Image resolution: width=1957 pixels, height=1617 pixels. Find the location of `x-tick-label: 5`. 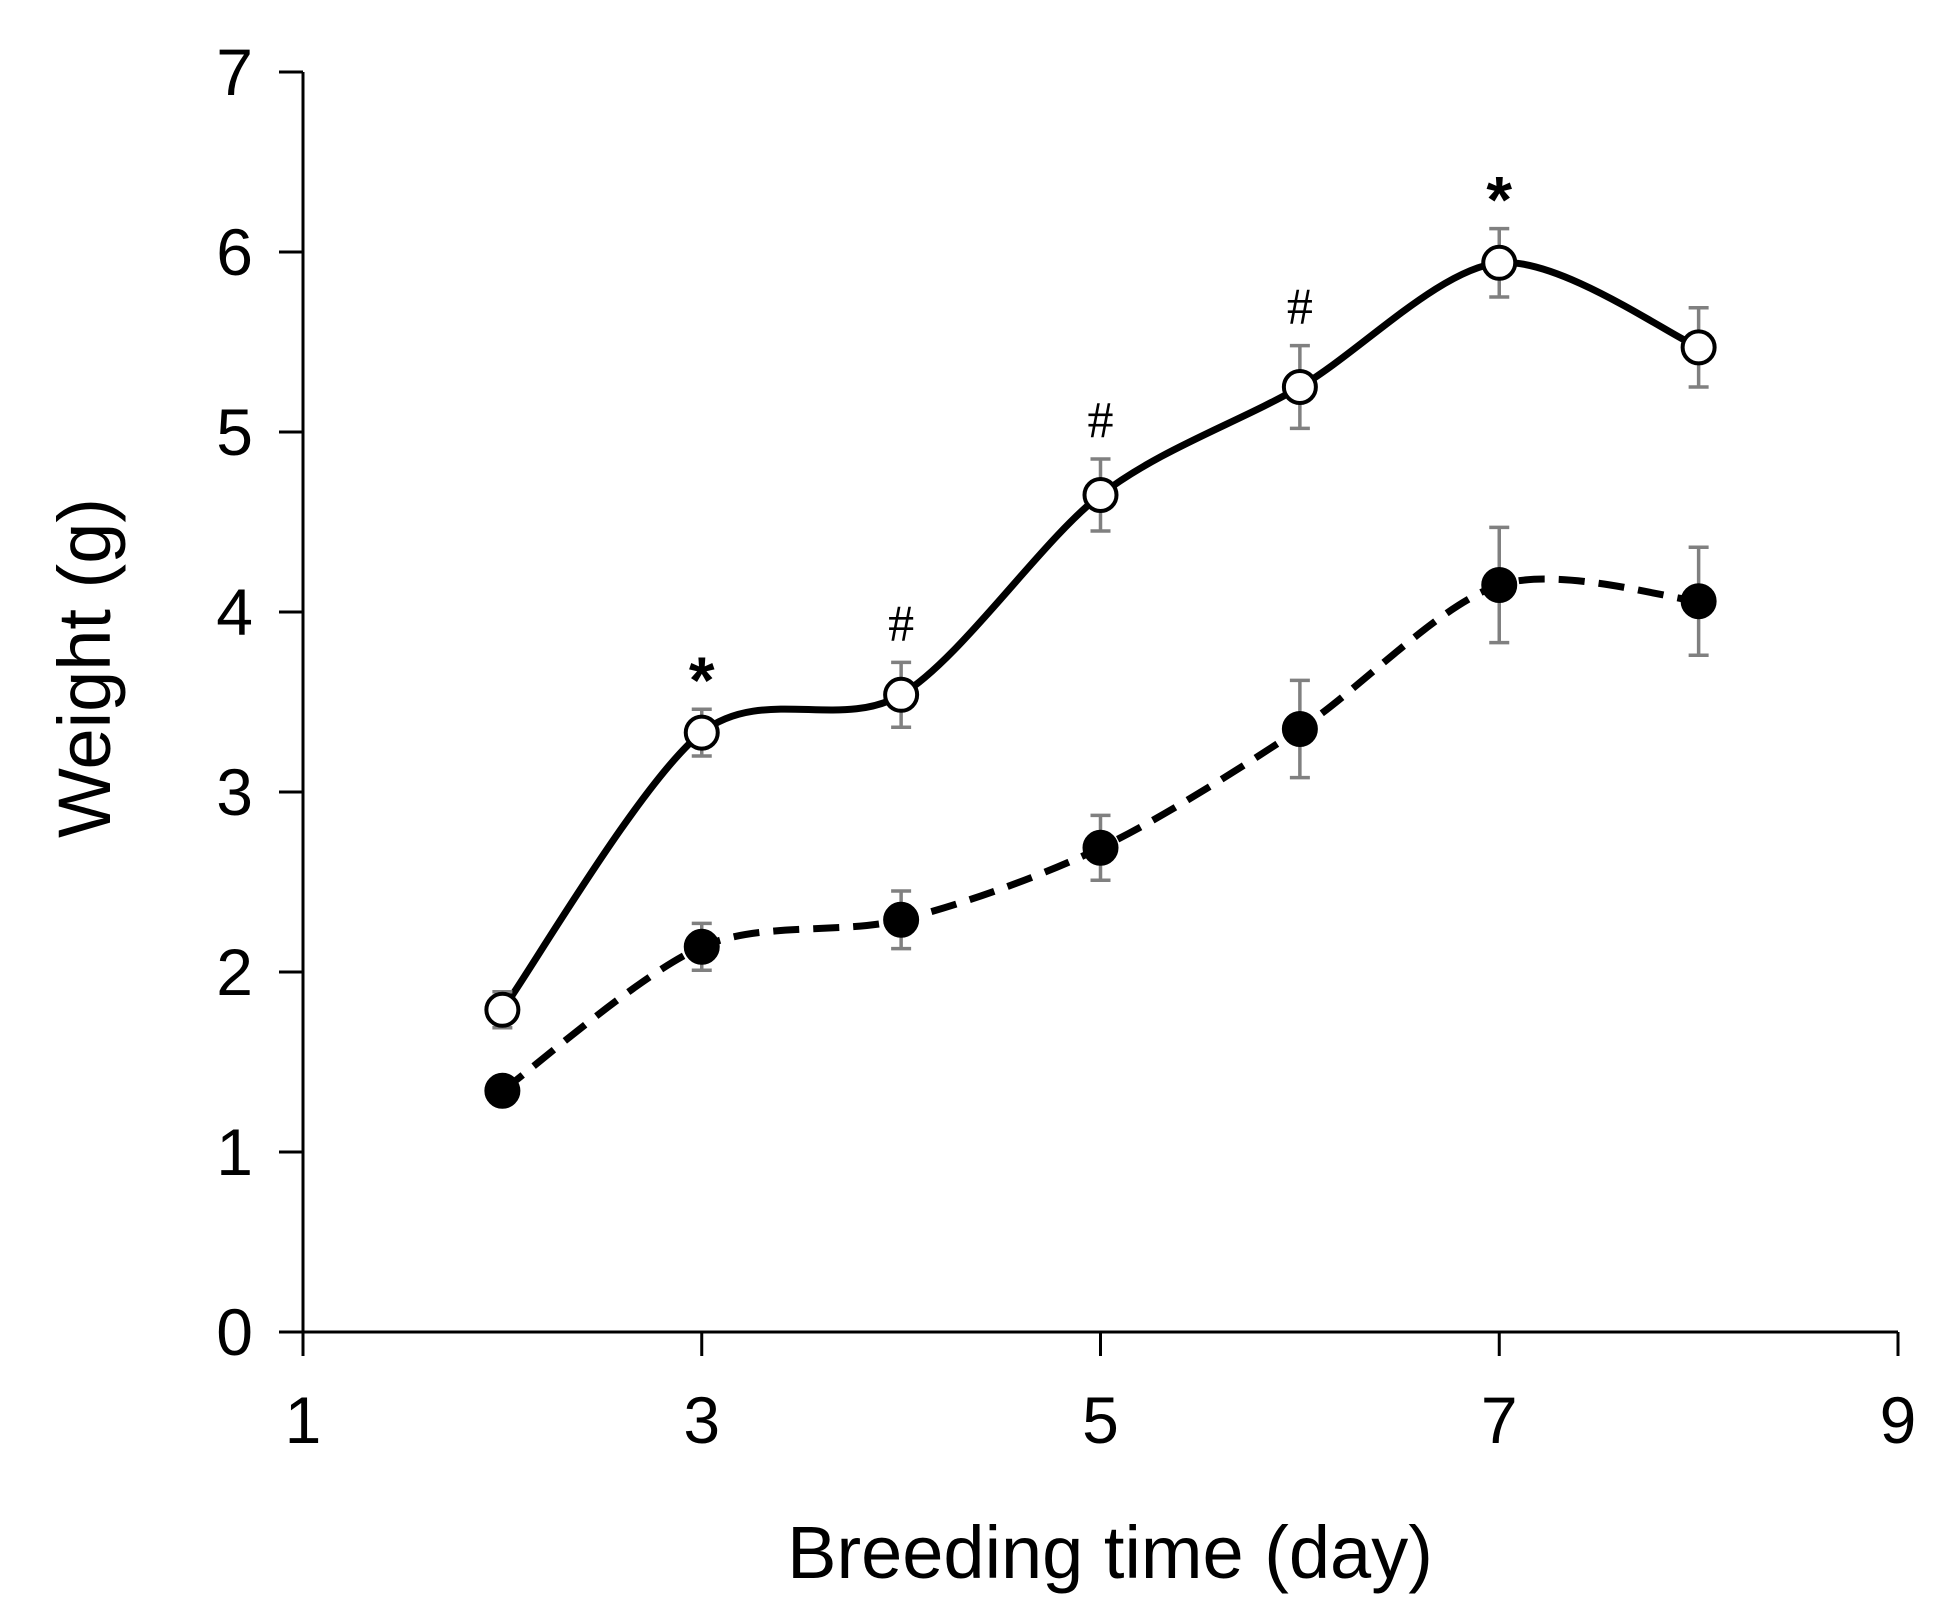

x-tick-label: 5 is located at coordinates (1100, 1420).